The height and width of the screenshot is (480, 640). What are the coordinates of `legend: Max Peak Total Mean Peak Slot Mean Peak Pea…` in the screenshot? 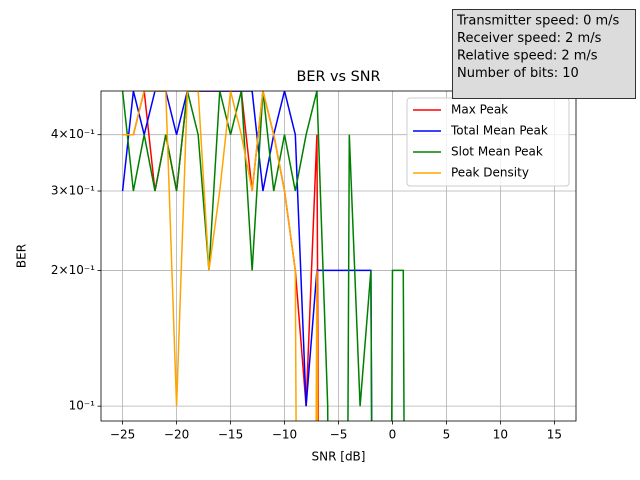 It's located at (488, 142).